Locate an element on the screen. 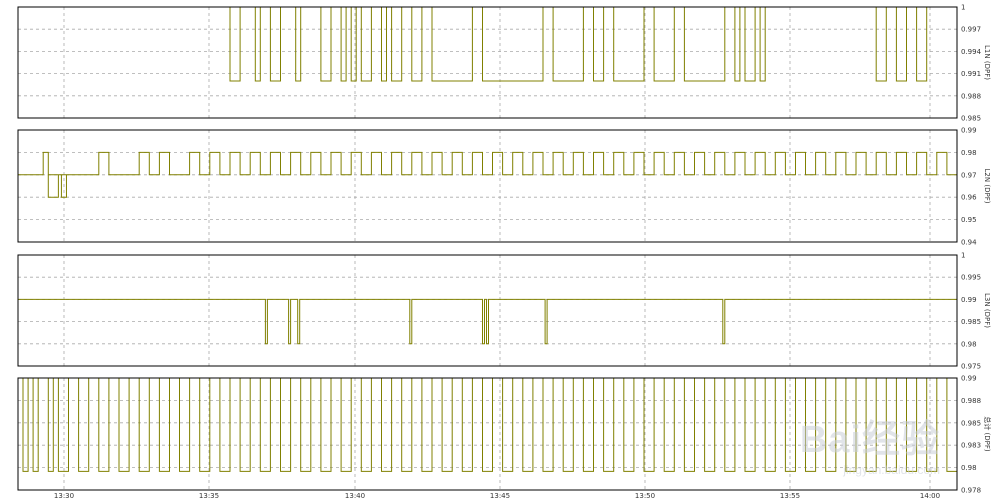  y-axis-title: L1N (DPF) is located at coordinates (987, 62).